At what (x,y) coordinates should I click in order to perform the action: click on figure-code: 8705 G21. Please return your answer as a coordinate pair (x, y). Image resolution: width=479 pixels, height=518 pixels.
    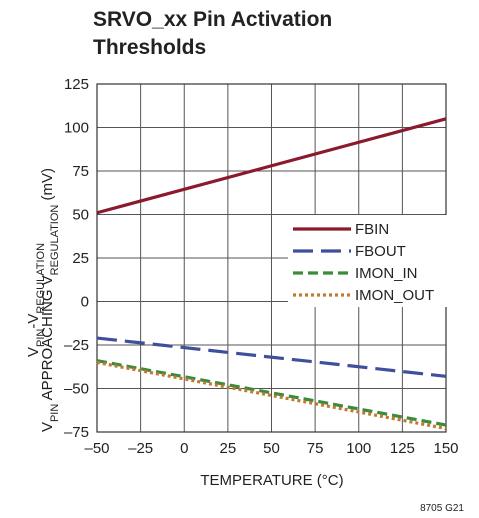
    Looking at the image, I should click on (442, 508).